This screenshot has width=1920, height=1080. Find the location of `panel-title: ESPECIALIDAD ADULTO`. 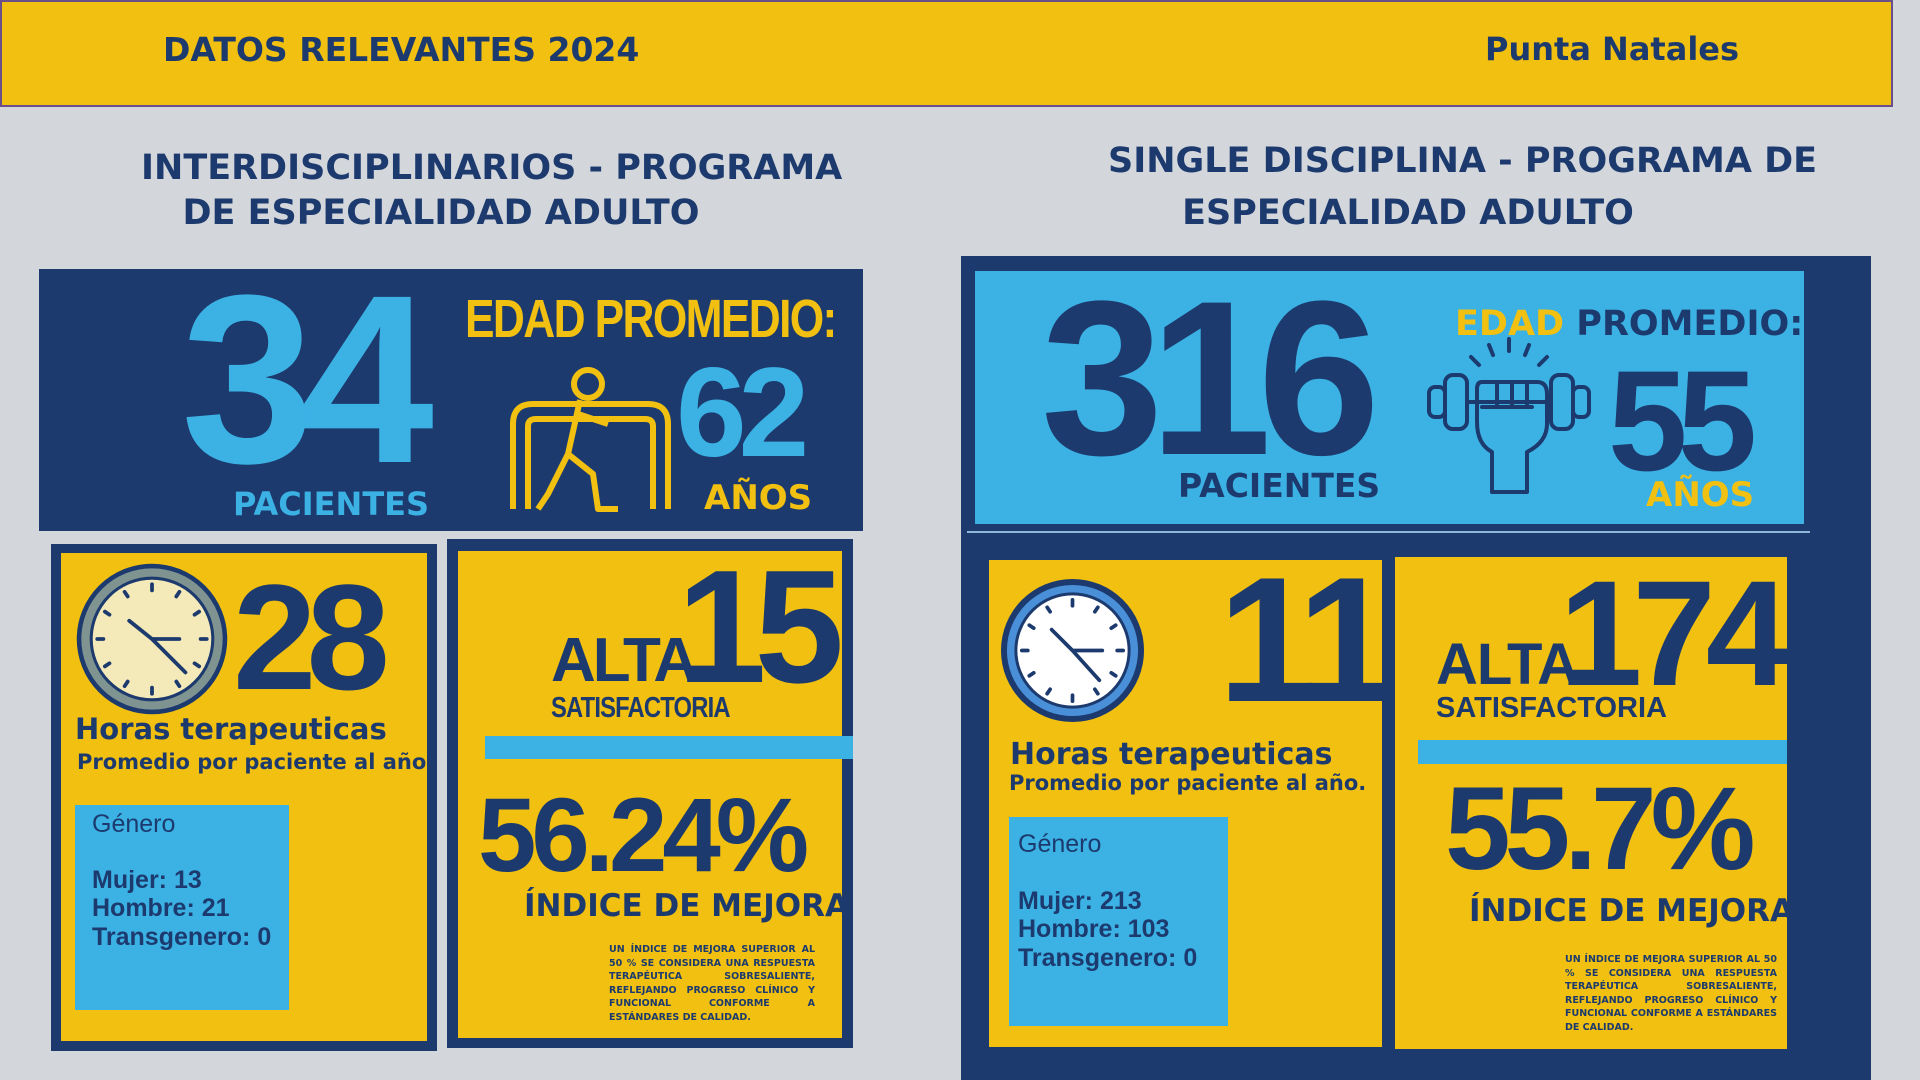

panel-title: ESPECIALIDAD ADULTO is located at coordinates (1408, 213).